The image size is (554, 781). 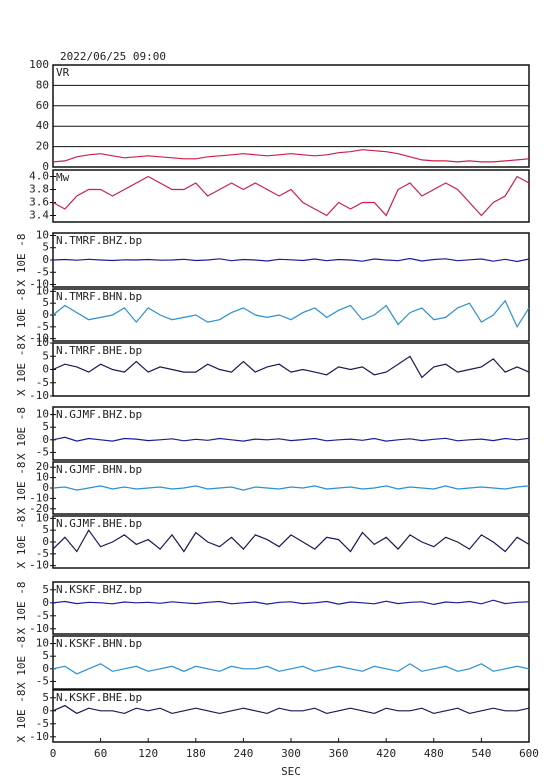 What do you see at coordinates (42, 105) in the screenshot?
I see `y-tick-label: 60` at bounding box center [42, 105].